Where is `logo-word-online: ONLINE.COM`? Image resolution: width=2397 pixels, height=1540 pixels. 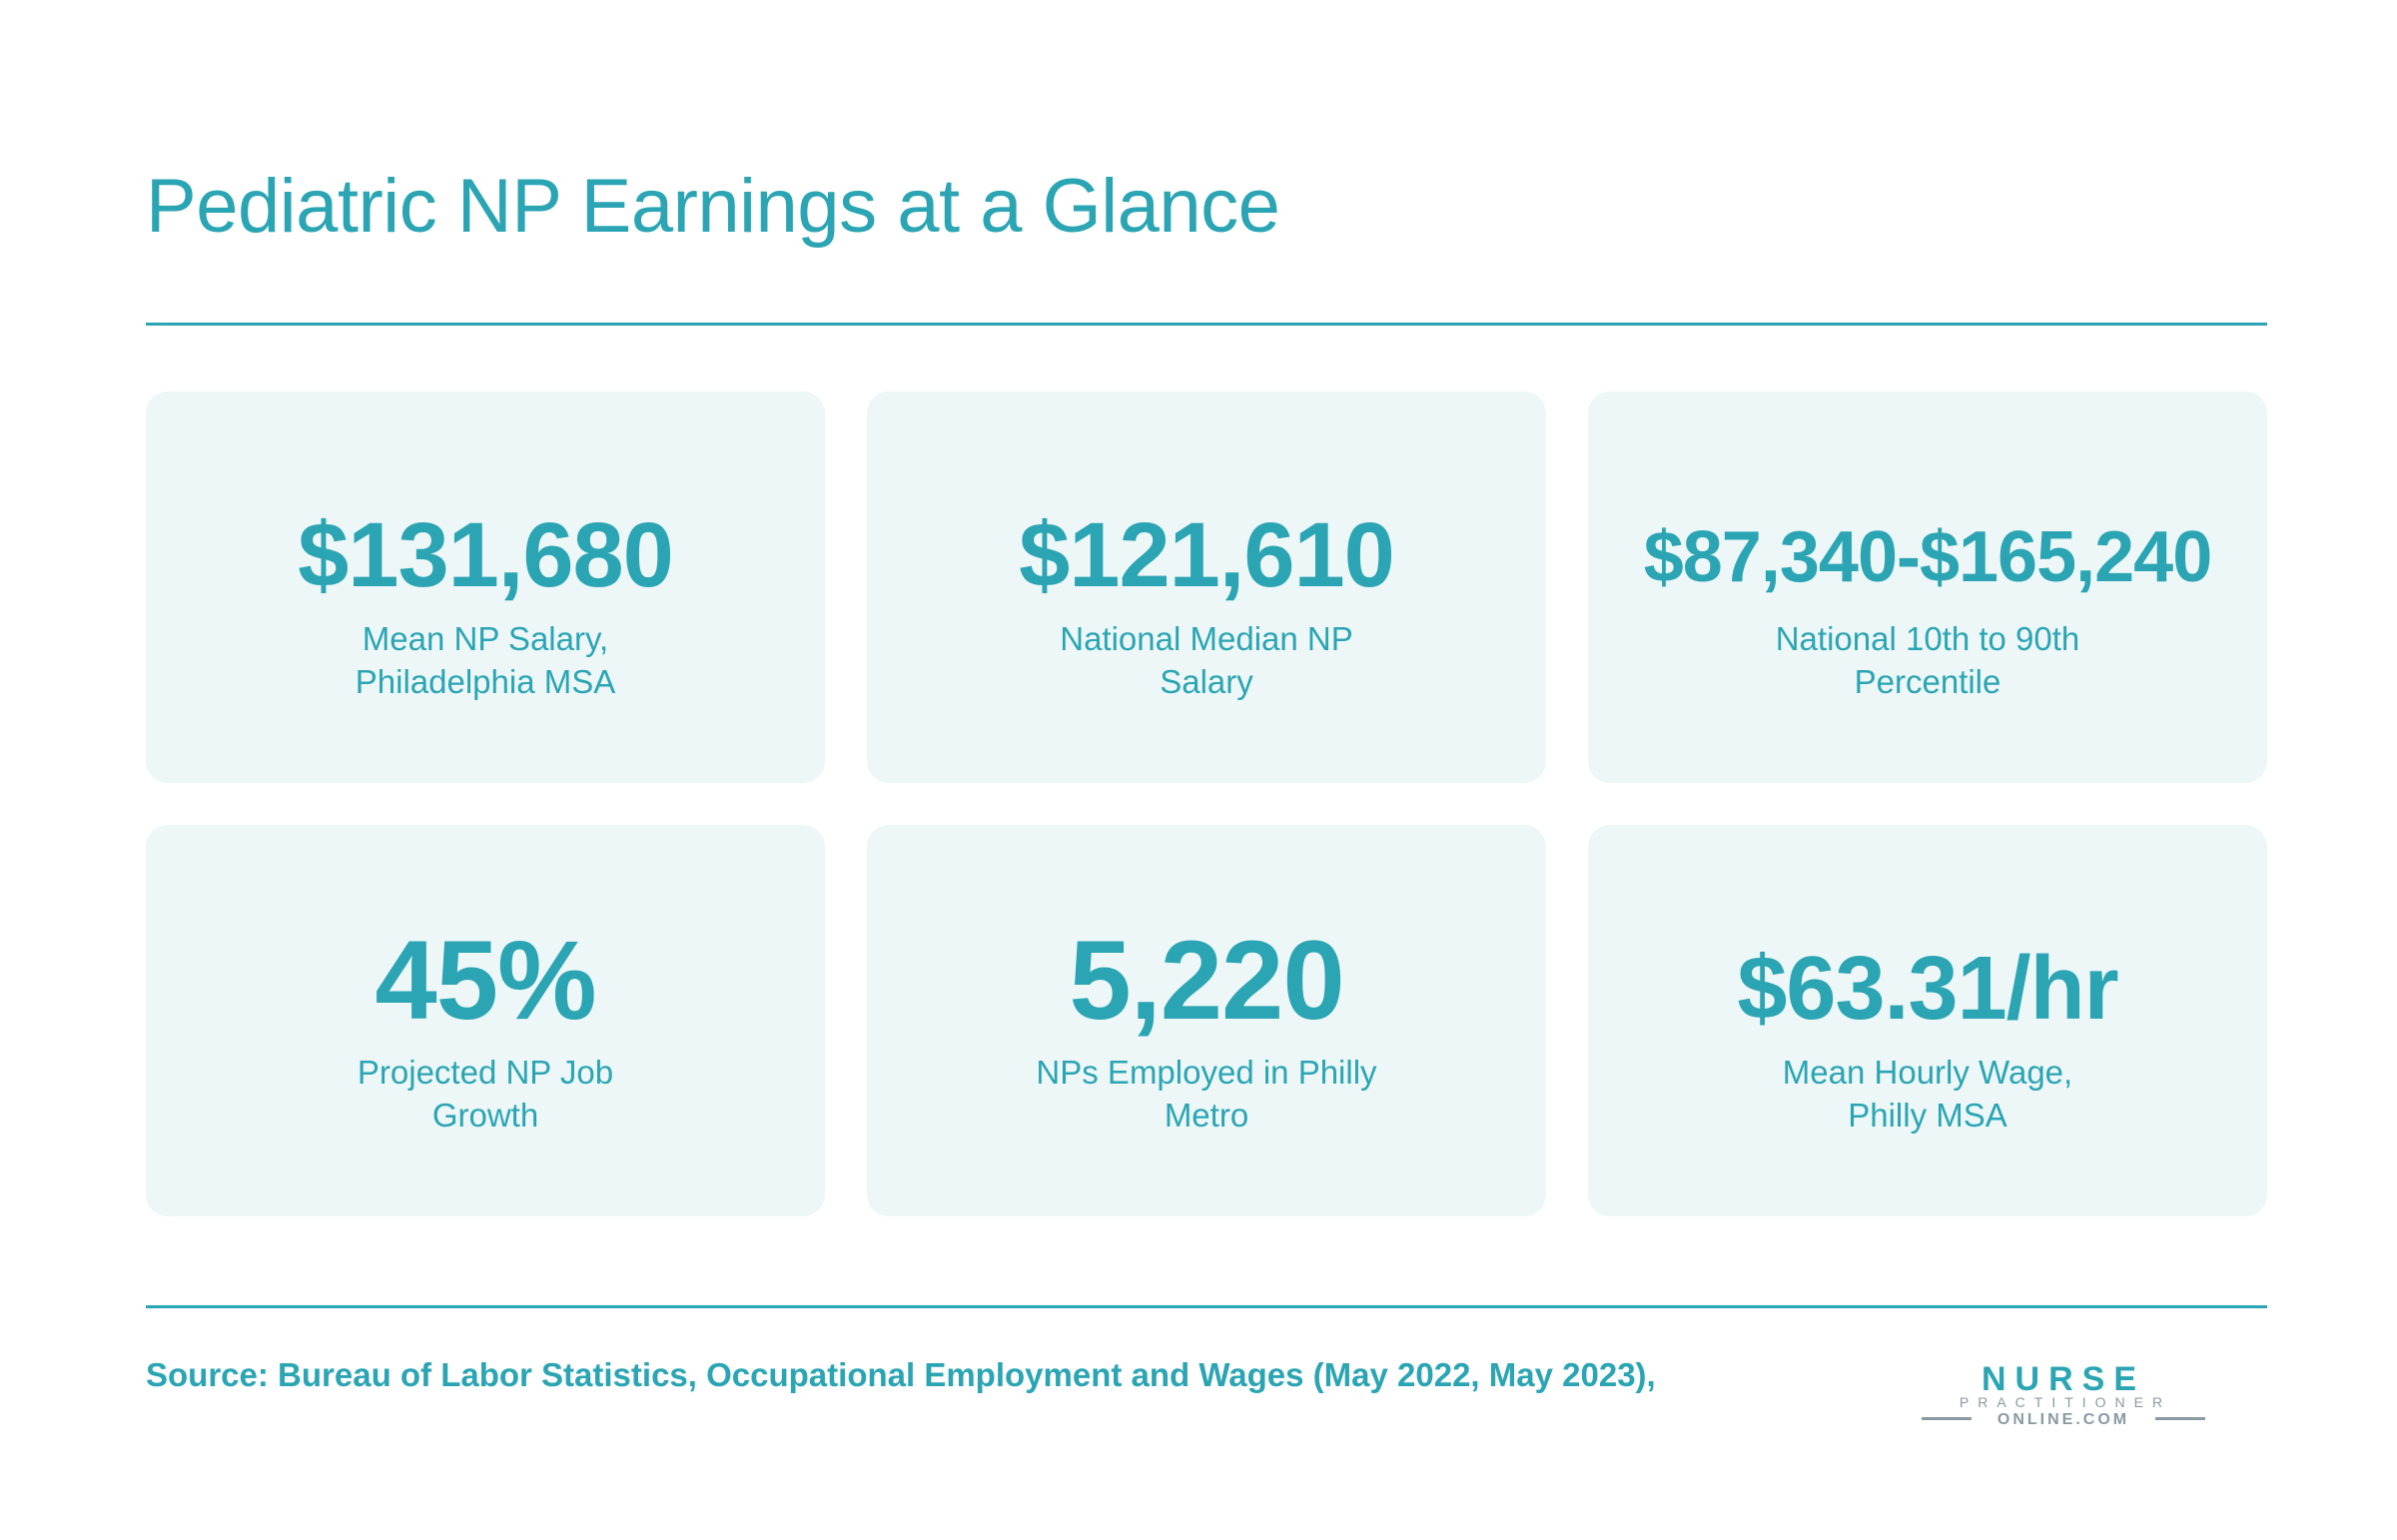 logo-word-online: ONLINE.COM is located at coordinates (2063, 1418).